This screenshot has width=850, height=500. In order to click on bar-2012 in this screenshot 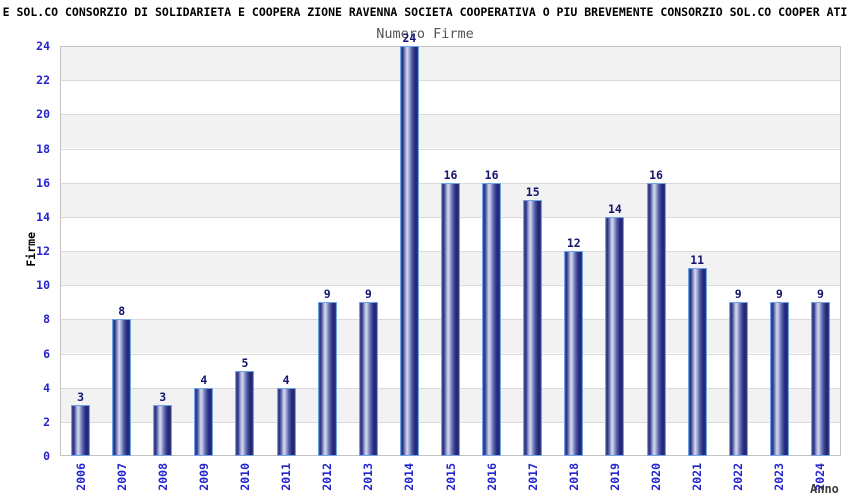, I will do `click(327, 379)`.